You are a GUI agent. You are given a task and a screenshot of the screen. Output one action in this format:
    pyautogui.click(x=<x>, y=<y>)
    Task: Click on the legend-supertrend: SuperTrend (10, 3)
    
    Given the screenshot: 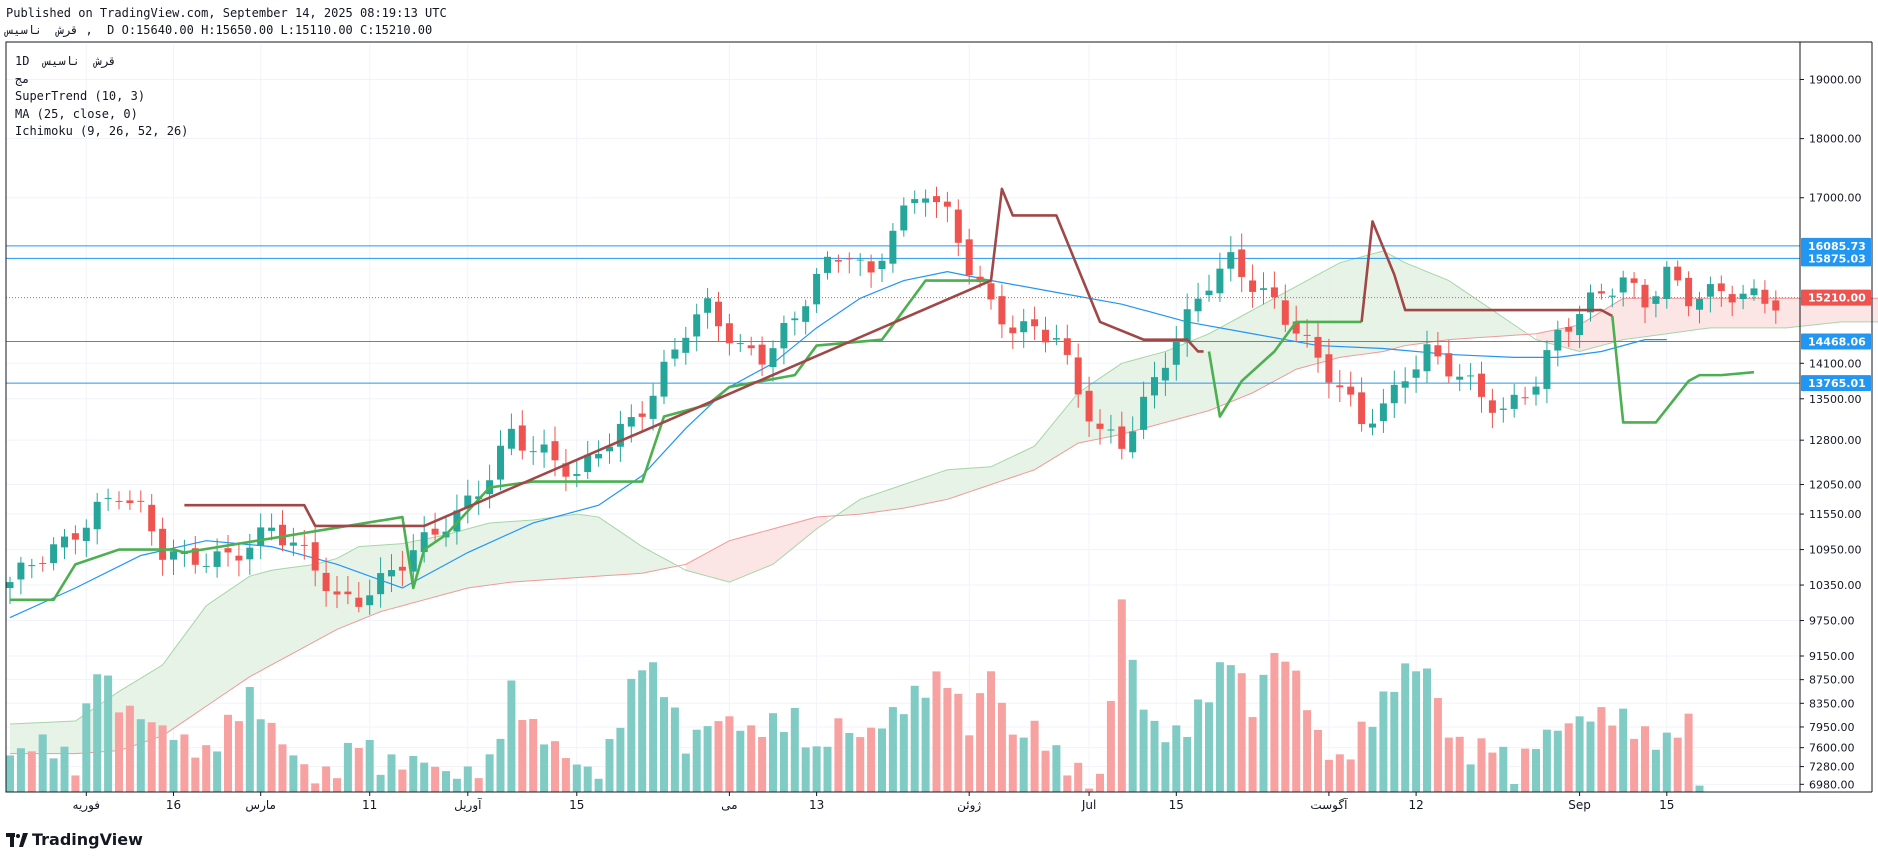 What is the action you would take?
    pyautogui.click(x=80, y=96)
    